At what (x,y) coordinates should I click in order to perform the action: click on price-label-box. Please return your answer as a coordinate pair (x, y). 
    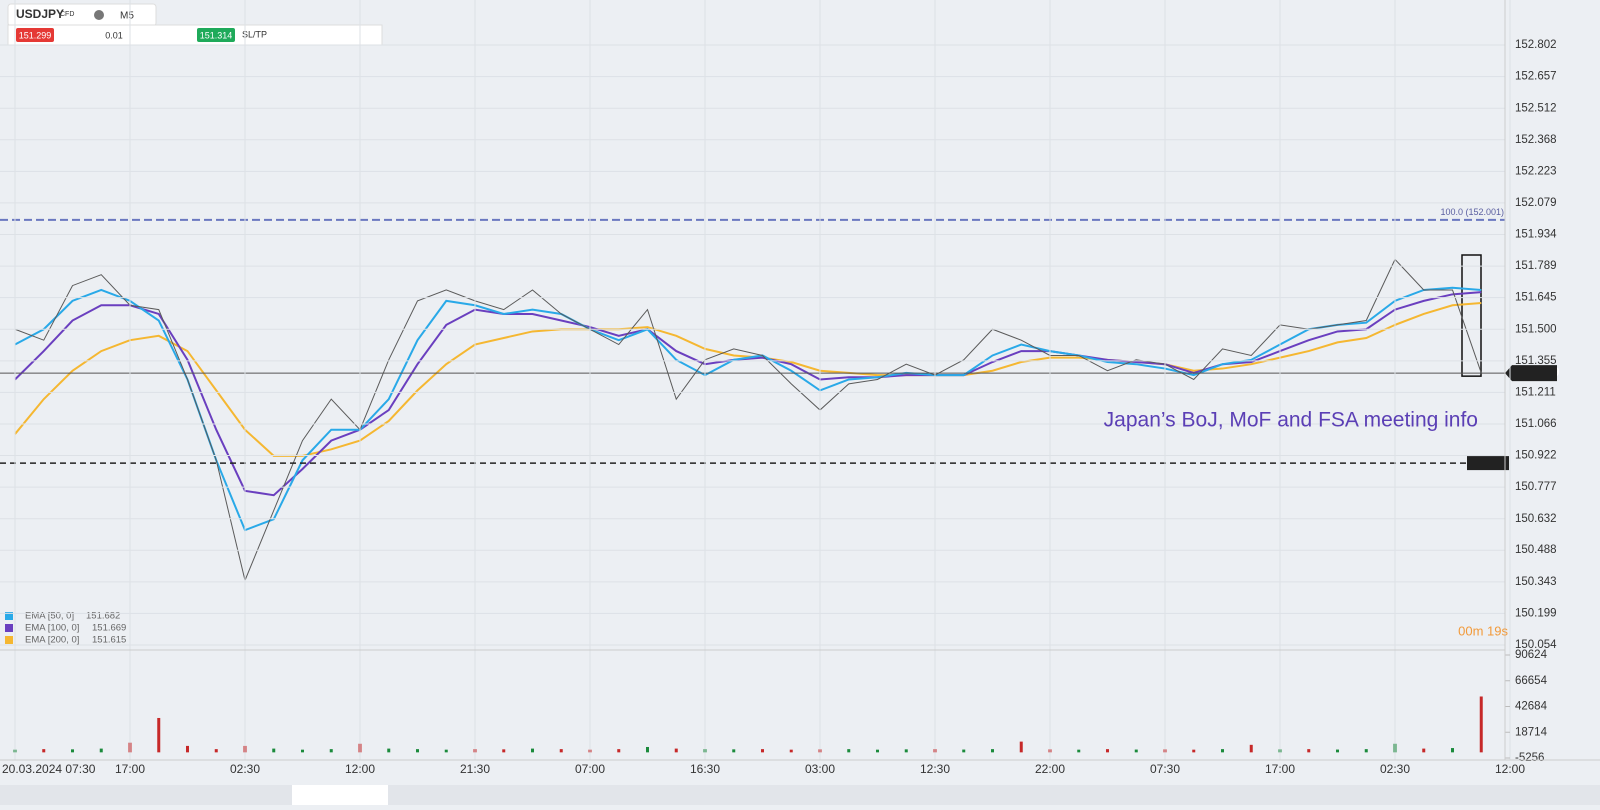
    Looking at the image, I should click on (1531, 373).